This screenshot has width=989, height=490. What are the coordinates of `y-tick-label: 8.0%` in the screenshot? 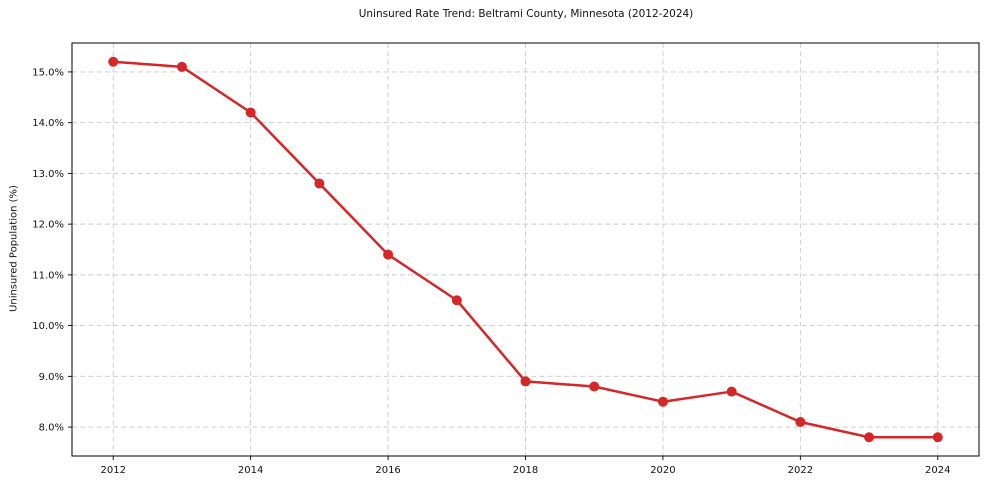 It's located at (51, 428).